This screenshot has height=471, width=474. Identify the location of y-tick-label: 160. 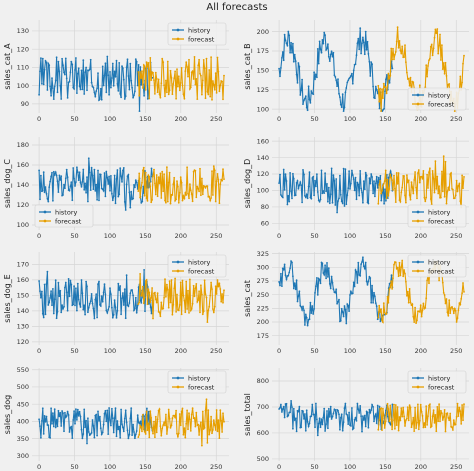
(23, 165).